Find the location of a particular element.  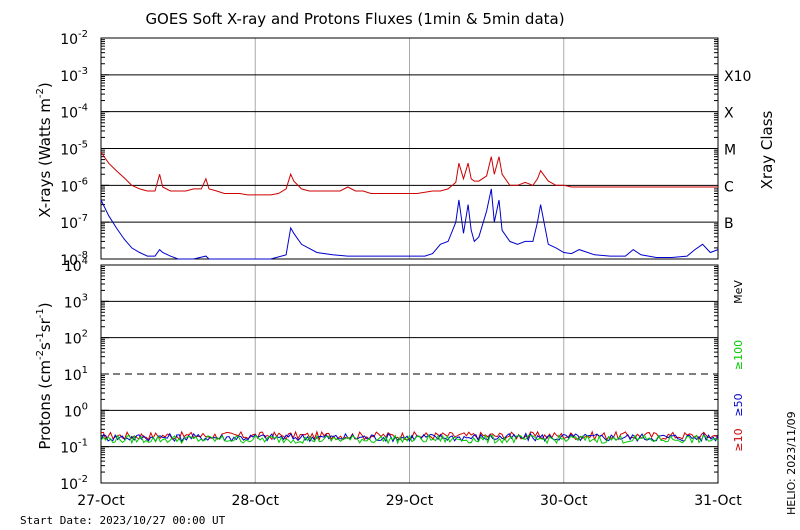

y-tick-label: 10⁴ is located at coordinates (76, 265).